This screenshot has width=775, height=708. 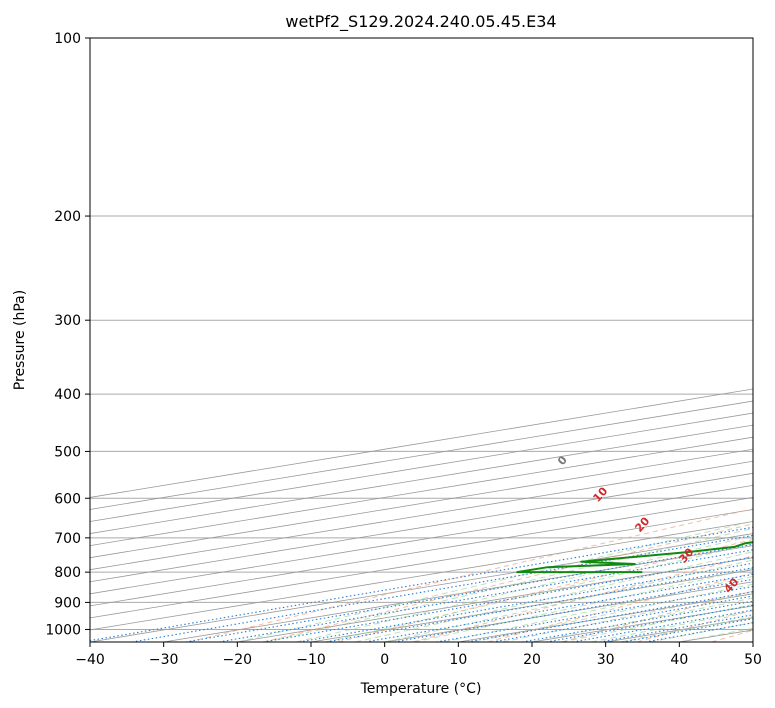 I want to click on y-axis-label: Pressure (hPa), so click(x=20, y=340).